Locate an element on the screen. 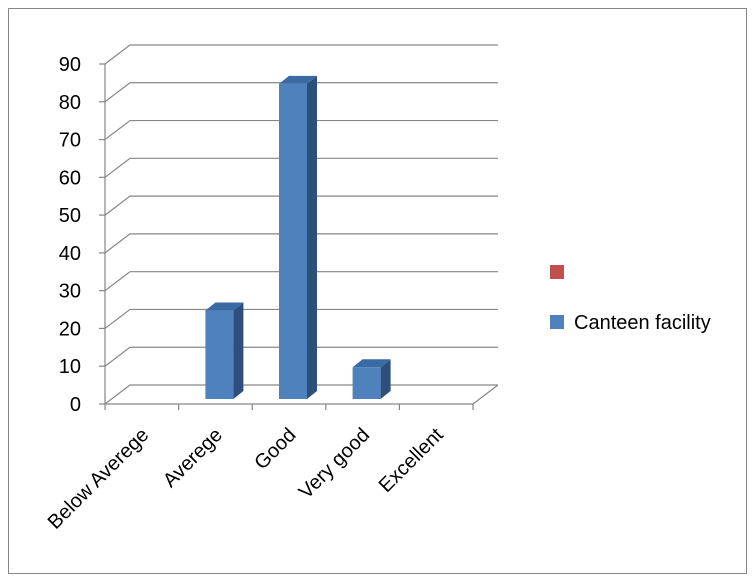  y-tick-label: 50 is located at coordinates (70, 216).